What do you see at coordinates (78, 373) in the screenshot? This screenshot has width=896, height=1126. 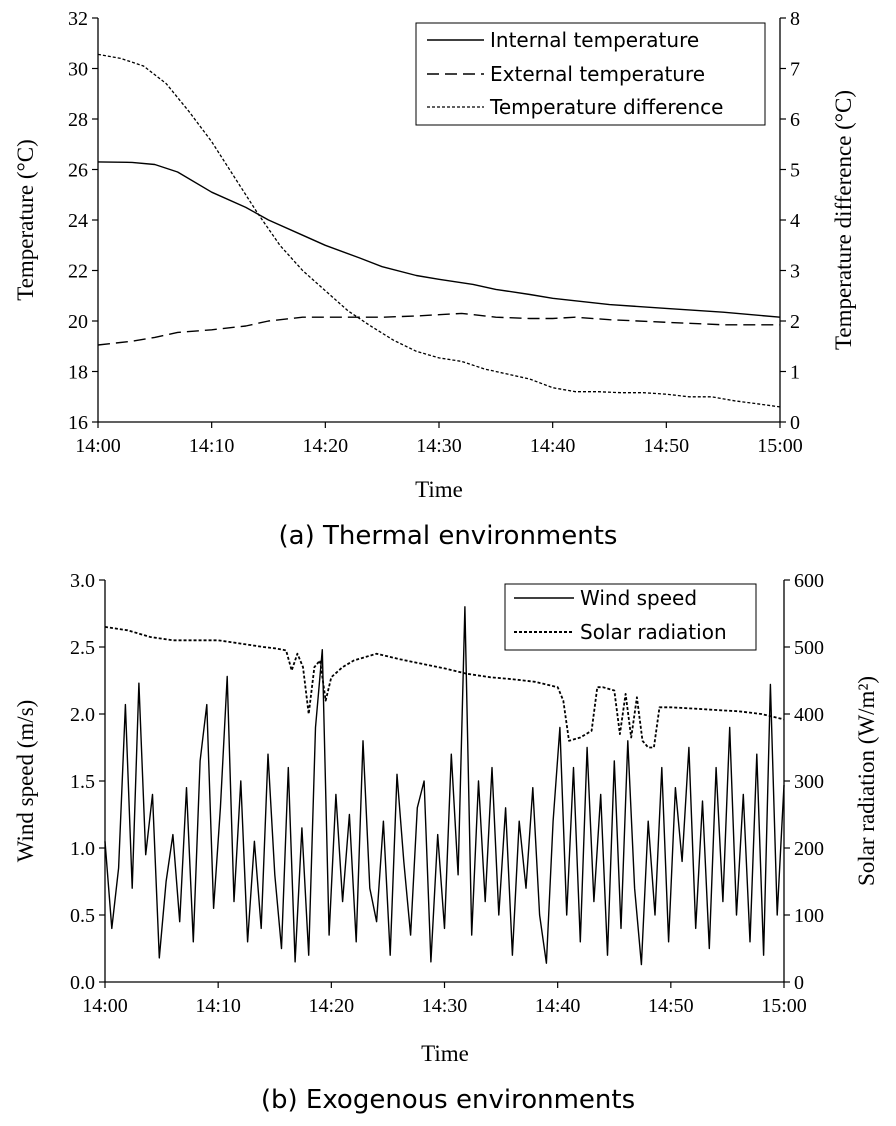 I see `y-tick-label: 18` at bounding box center [78, 373].